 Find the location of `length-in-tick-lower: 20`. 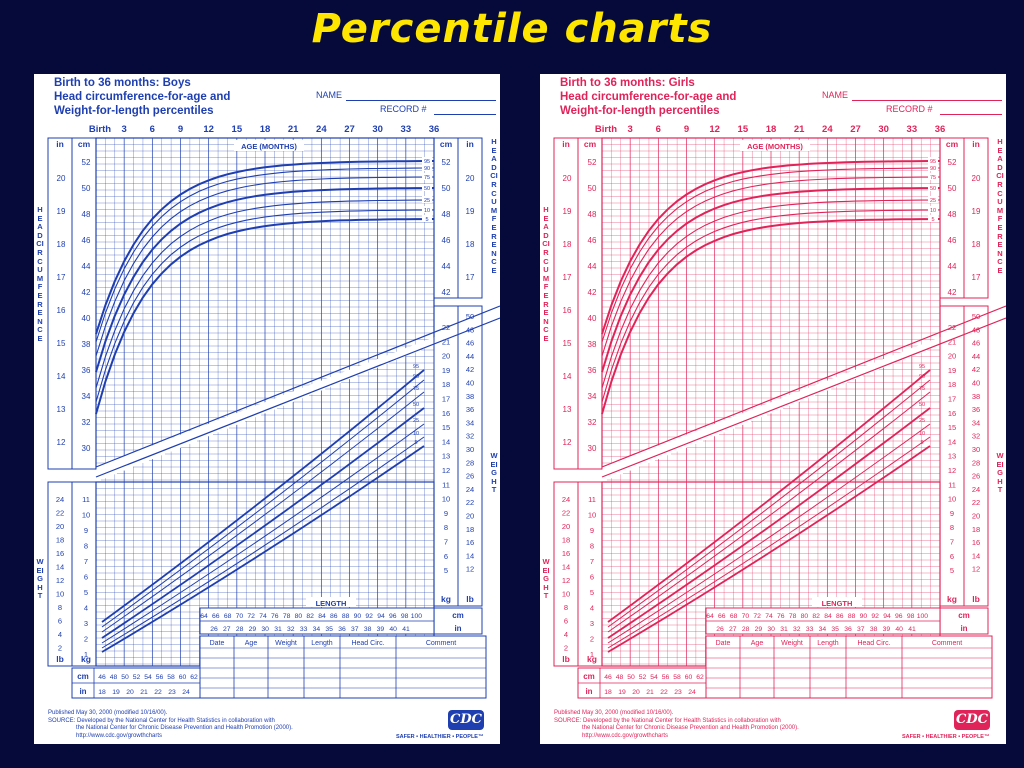

length-in-tick-lower: 20 is located at coordinates (130, 692).